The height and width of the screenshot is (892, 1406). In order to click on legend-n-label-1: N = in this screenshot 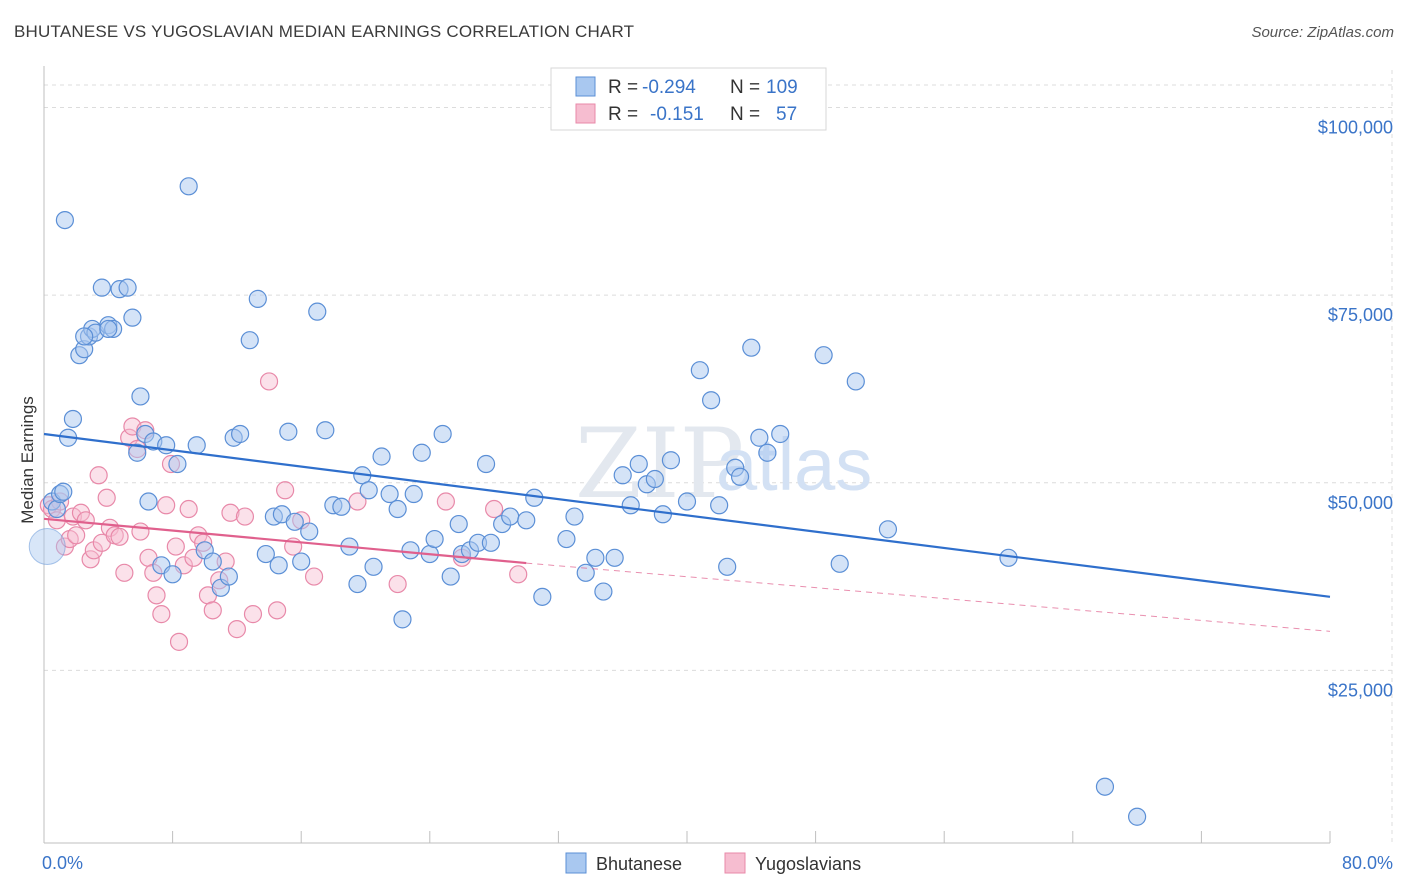, I will do `click(745, 87)`.